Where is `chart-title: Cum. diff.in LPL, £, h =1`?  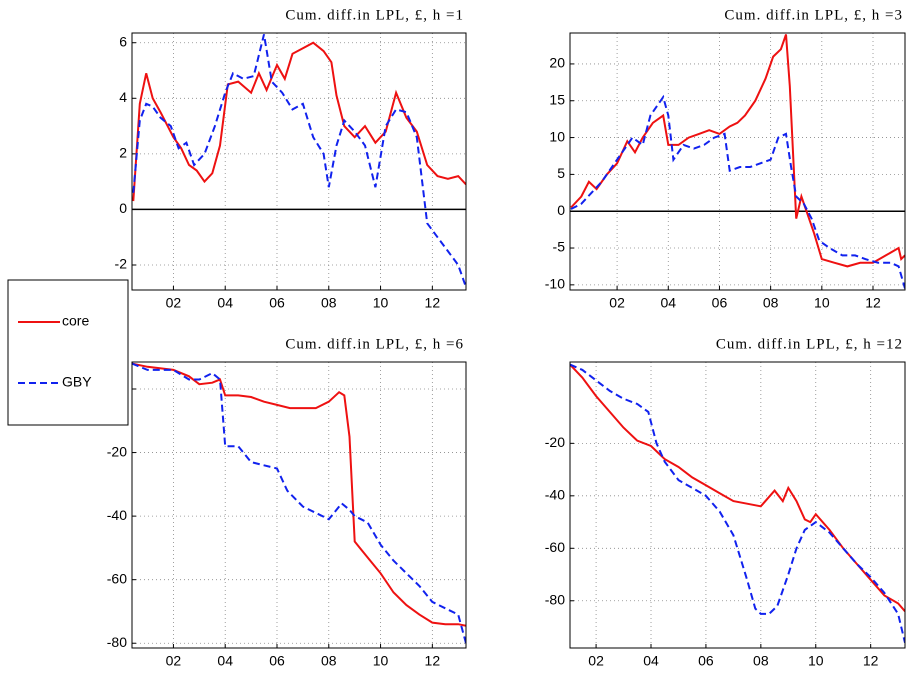 chart-title: Cum. diff.in LPL, £, h =1 is located at coordinates (374, 15).